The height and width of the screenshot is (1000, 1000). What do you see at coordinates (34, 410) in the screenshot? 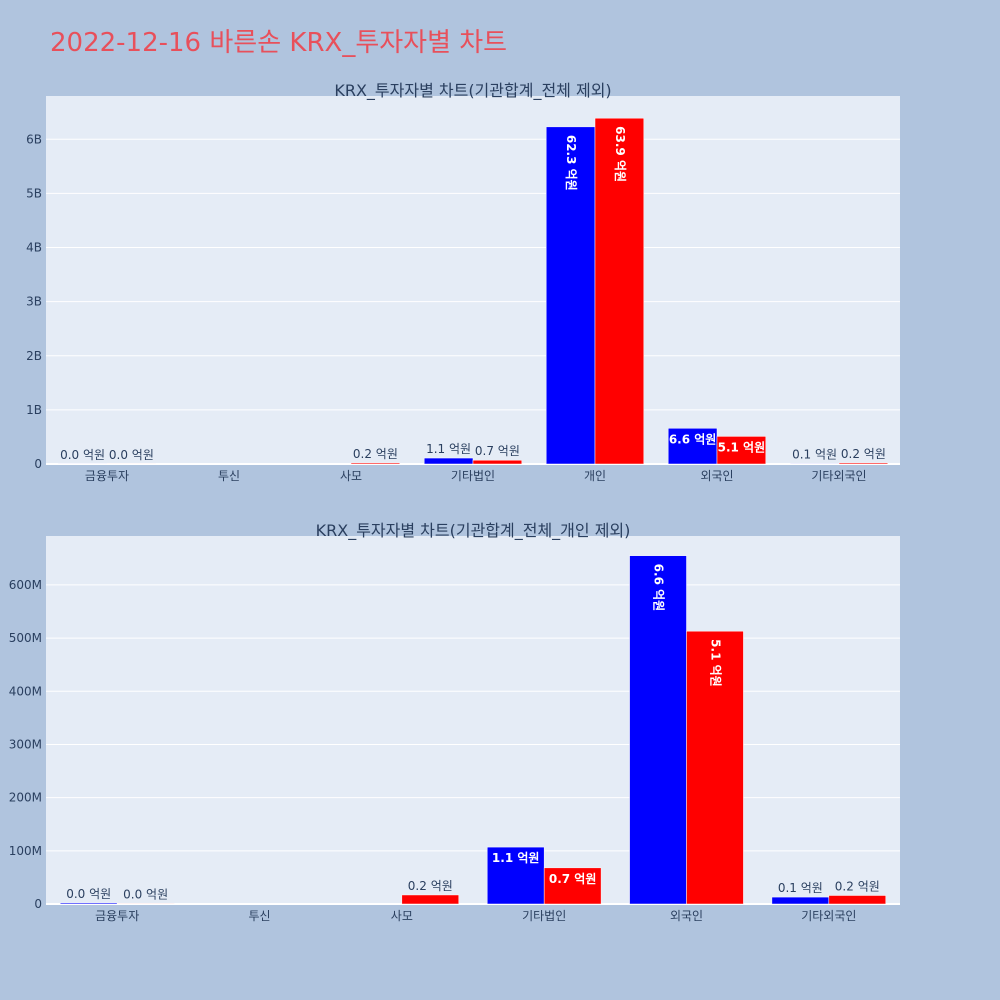
I see `y-tick-label: 1B` at bounding box center [34, 410].